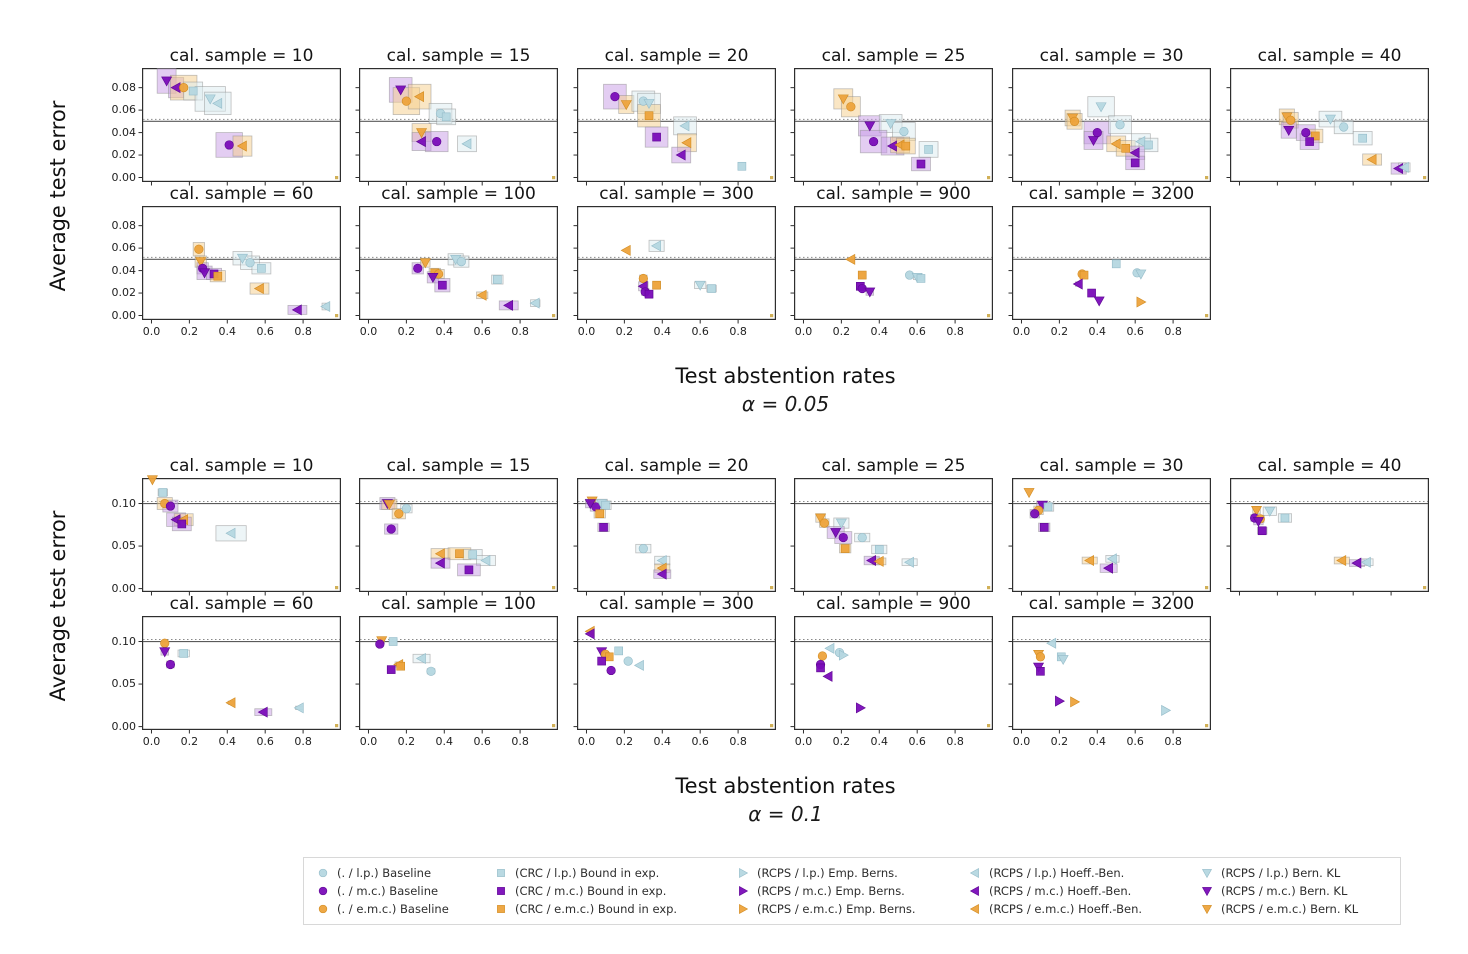  Describe the element at coordinates (676, 466) in the screenshot. I see `subplot-title: cal. sample = 20` at that location.